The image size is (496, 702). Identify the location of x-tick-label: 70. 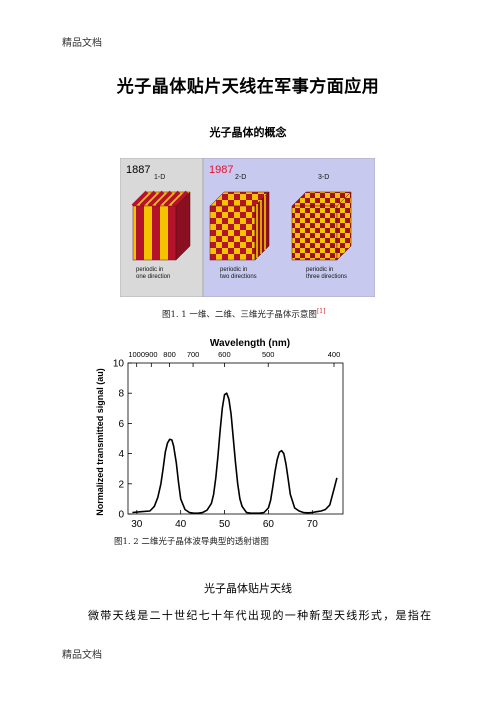
(313, 524).